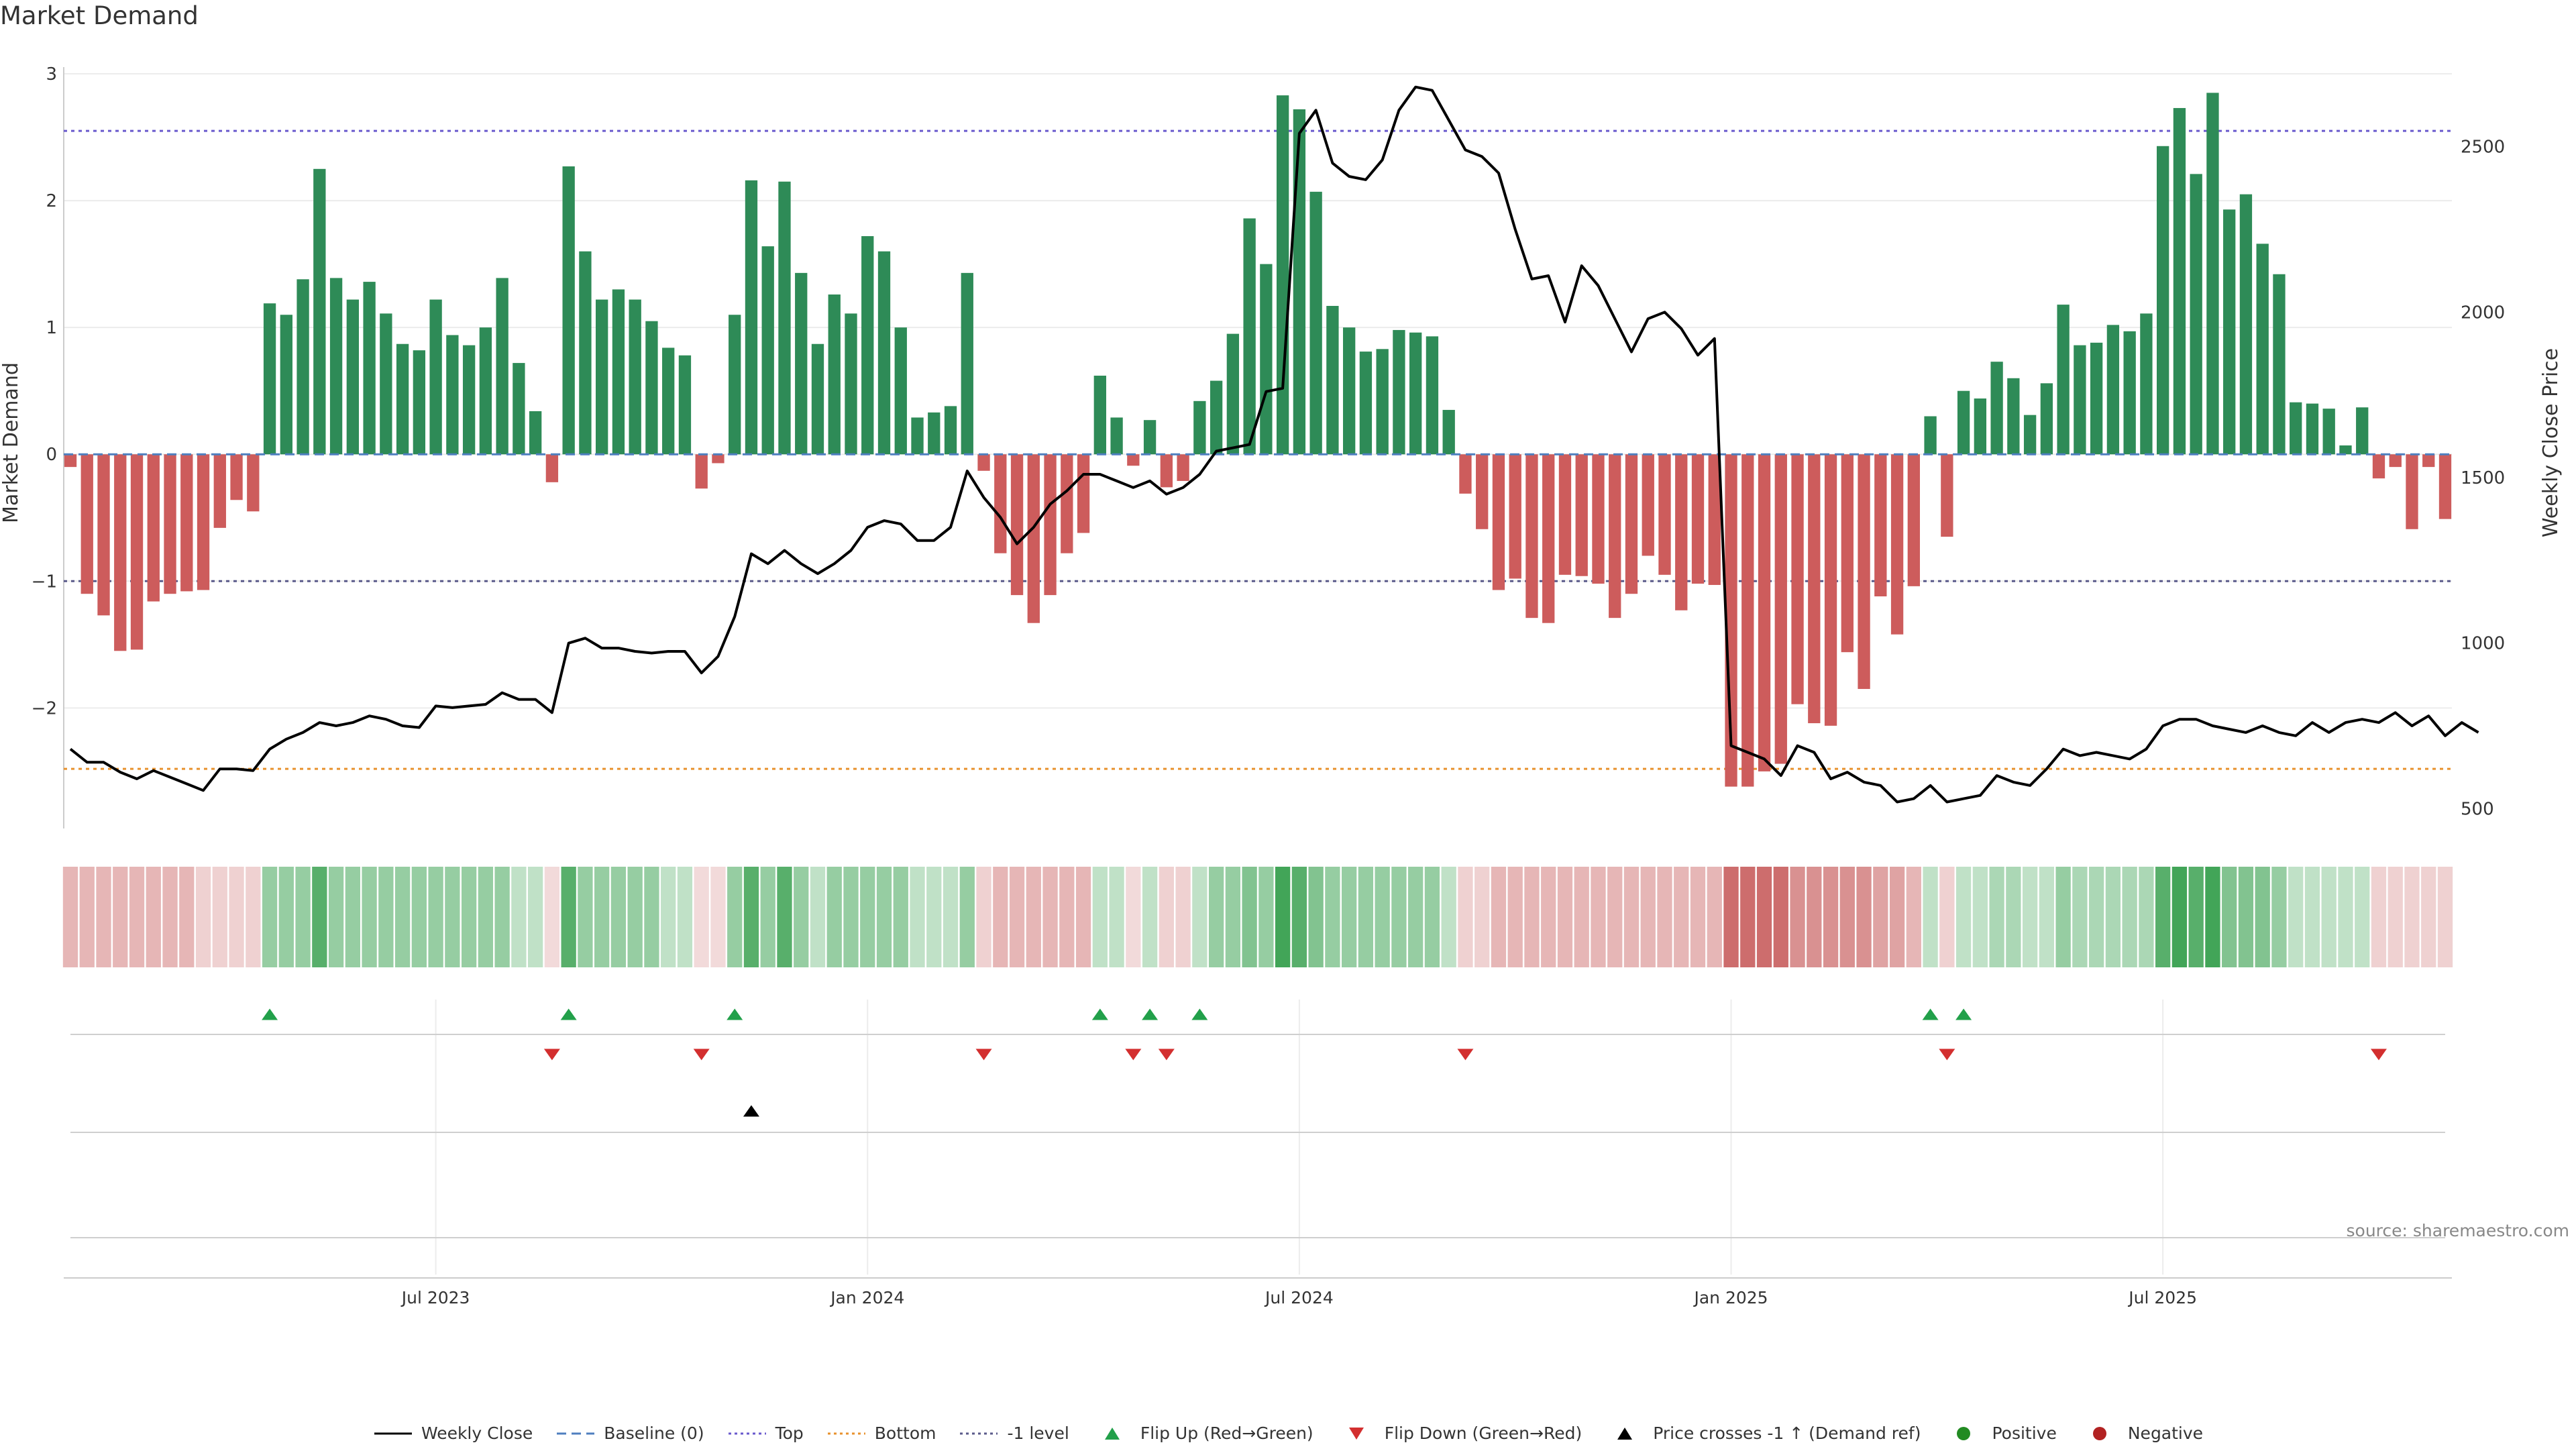 The height and width of the screenshot is (1449, 2576). What do you see at coordinates (881, 1433) in the screenshot?
I see `legend-item: Bottom` at bounding box center [881, 1433].